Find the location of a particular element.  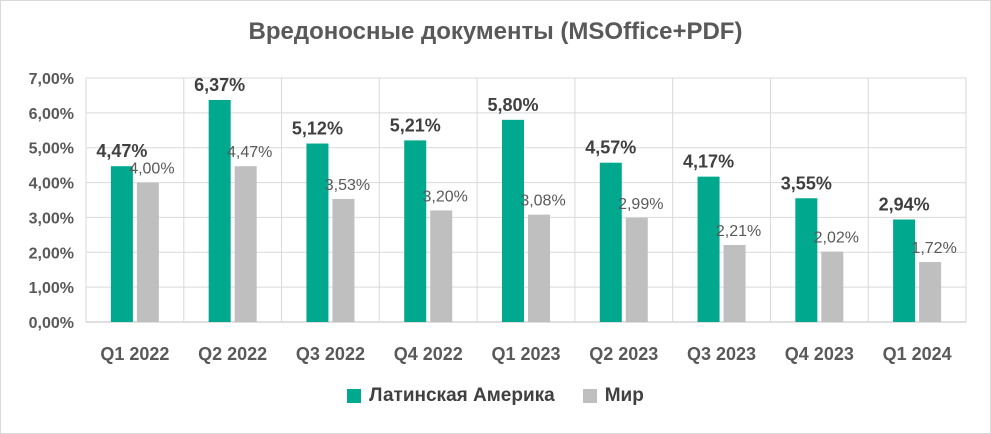

x-tick-label: Q2 2022 is located at coordinates (232, 354).